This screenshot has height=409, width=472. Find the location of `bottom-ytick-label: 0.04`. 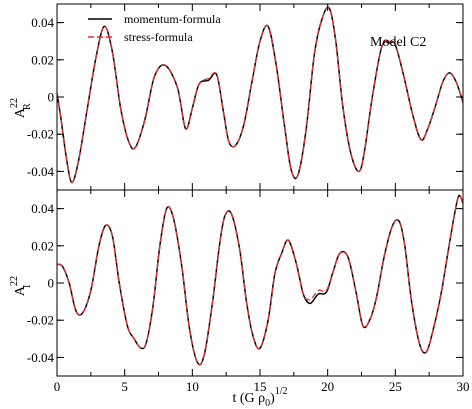

bottom-ytick-label: 0.04 is located at coordinates (42, 208).